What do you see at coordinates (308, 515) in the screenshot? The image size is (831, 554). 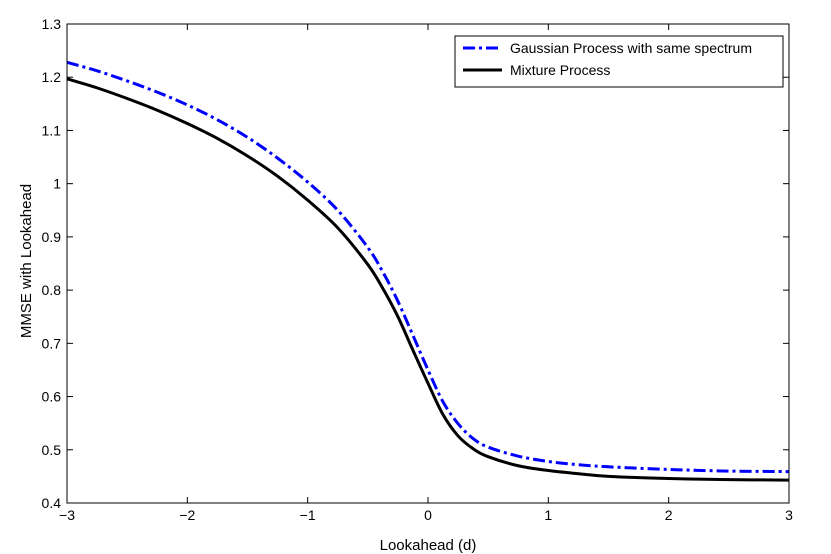 I see `x-tick-label: −1` at bounding box center [308, 515].